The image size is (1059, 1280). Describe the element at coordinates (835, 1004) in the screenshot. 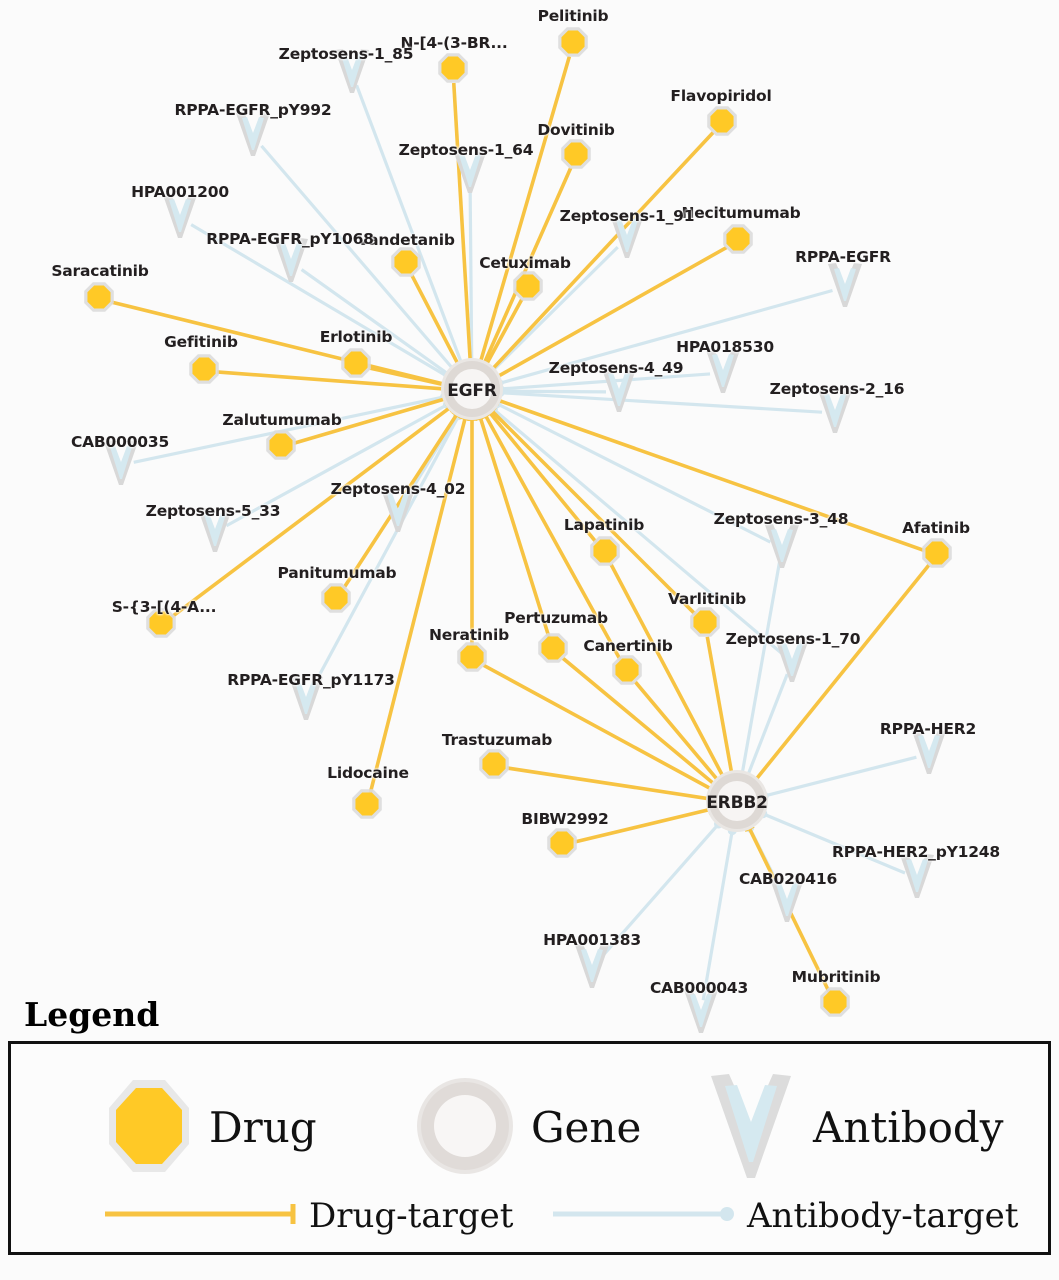

I see `drug-node-mubritinib` at that location.